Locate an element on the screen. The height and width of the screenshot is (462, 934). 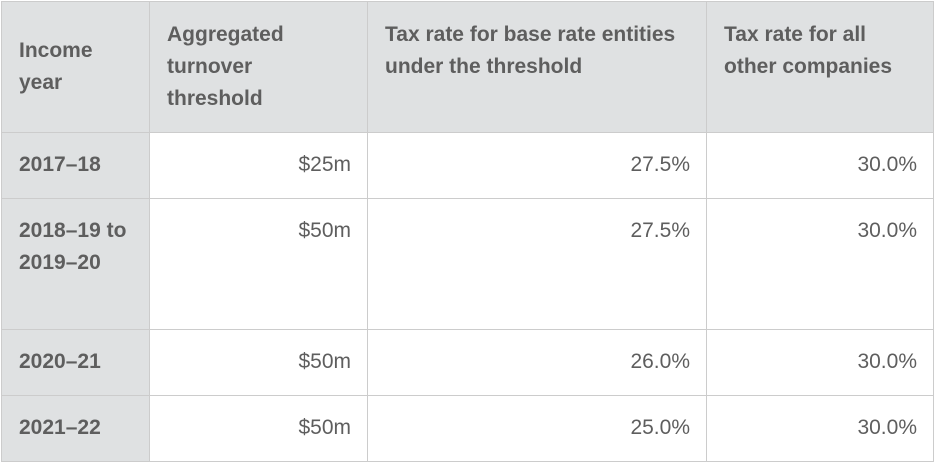
cell-income-year: 2020–21 is located at coordinates (75, 362).